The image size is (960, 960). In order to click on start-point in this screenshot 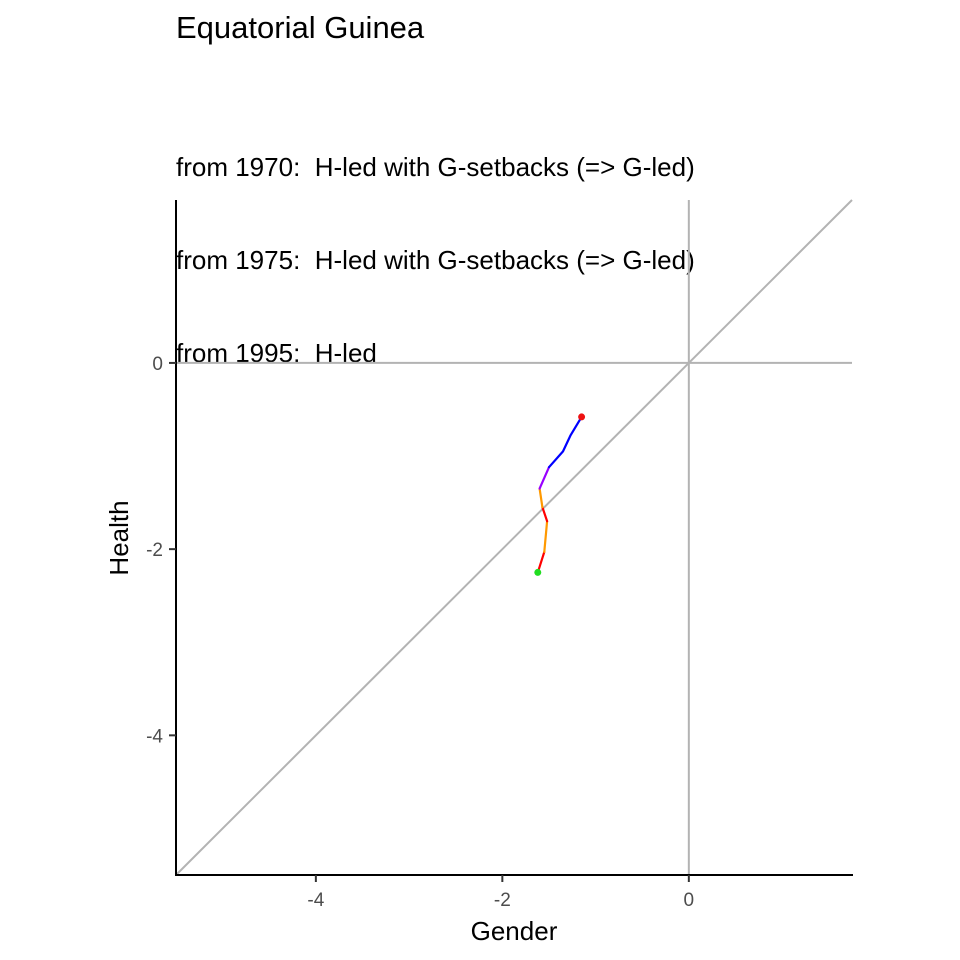, I will do `click(538, 572)`.